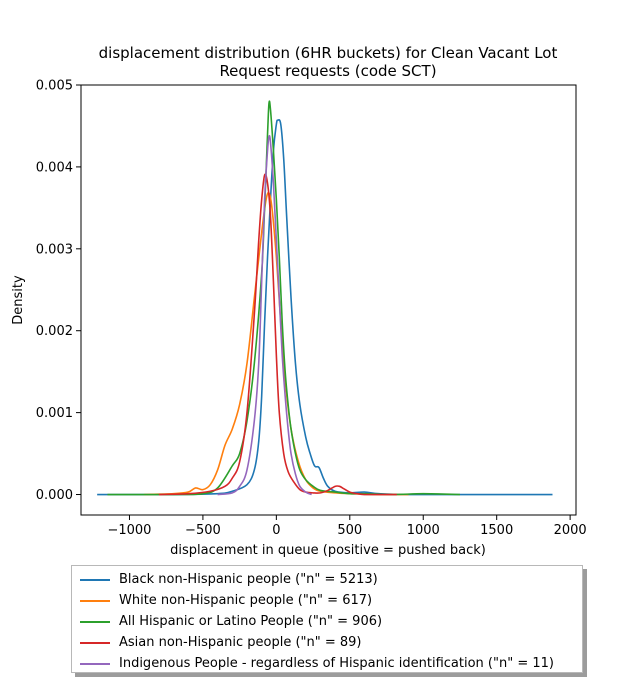  I want to click on x-tick-label: −1000, so click(129, 530).